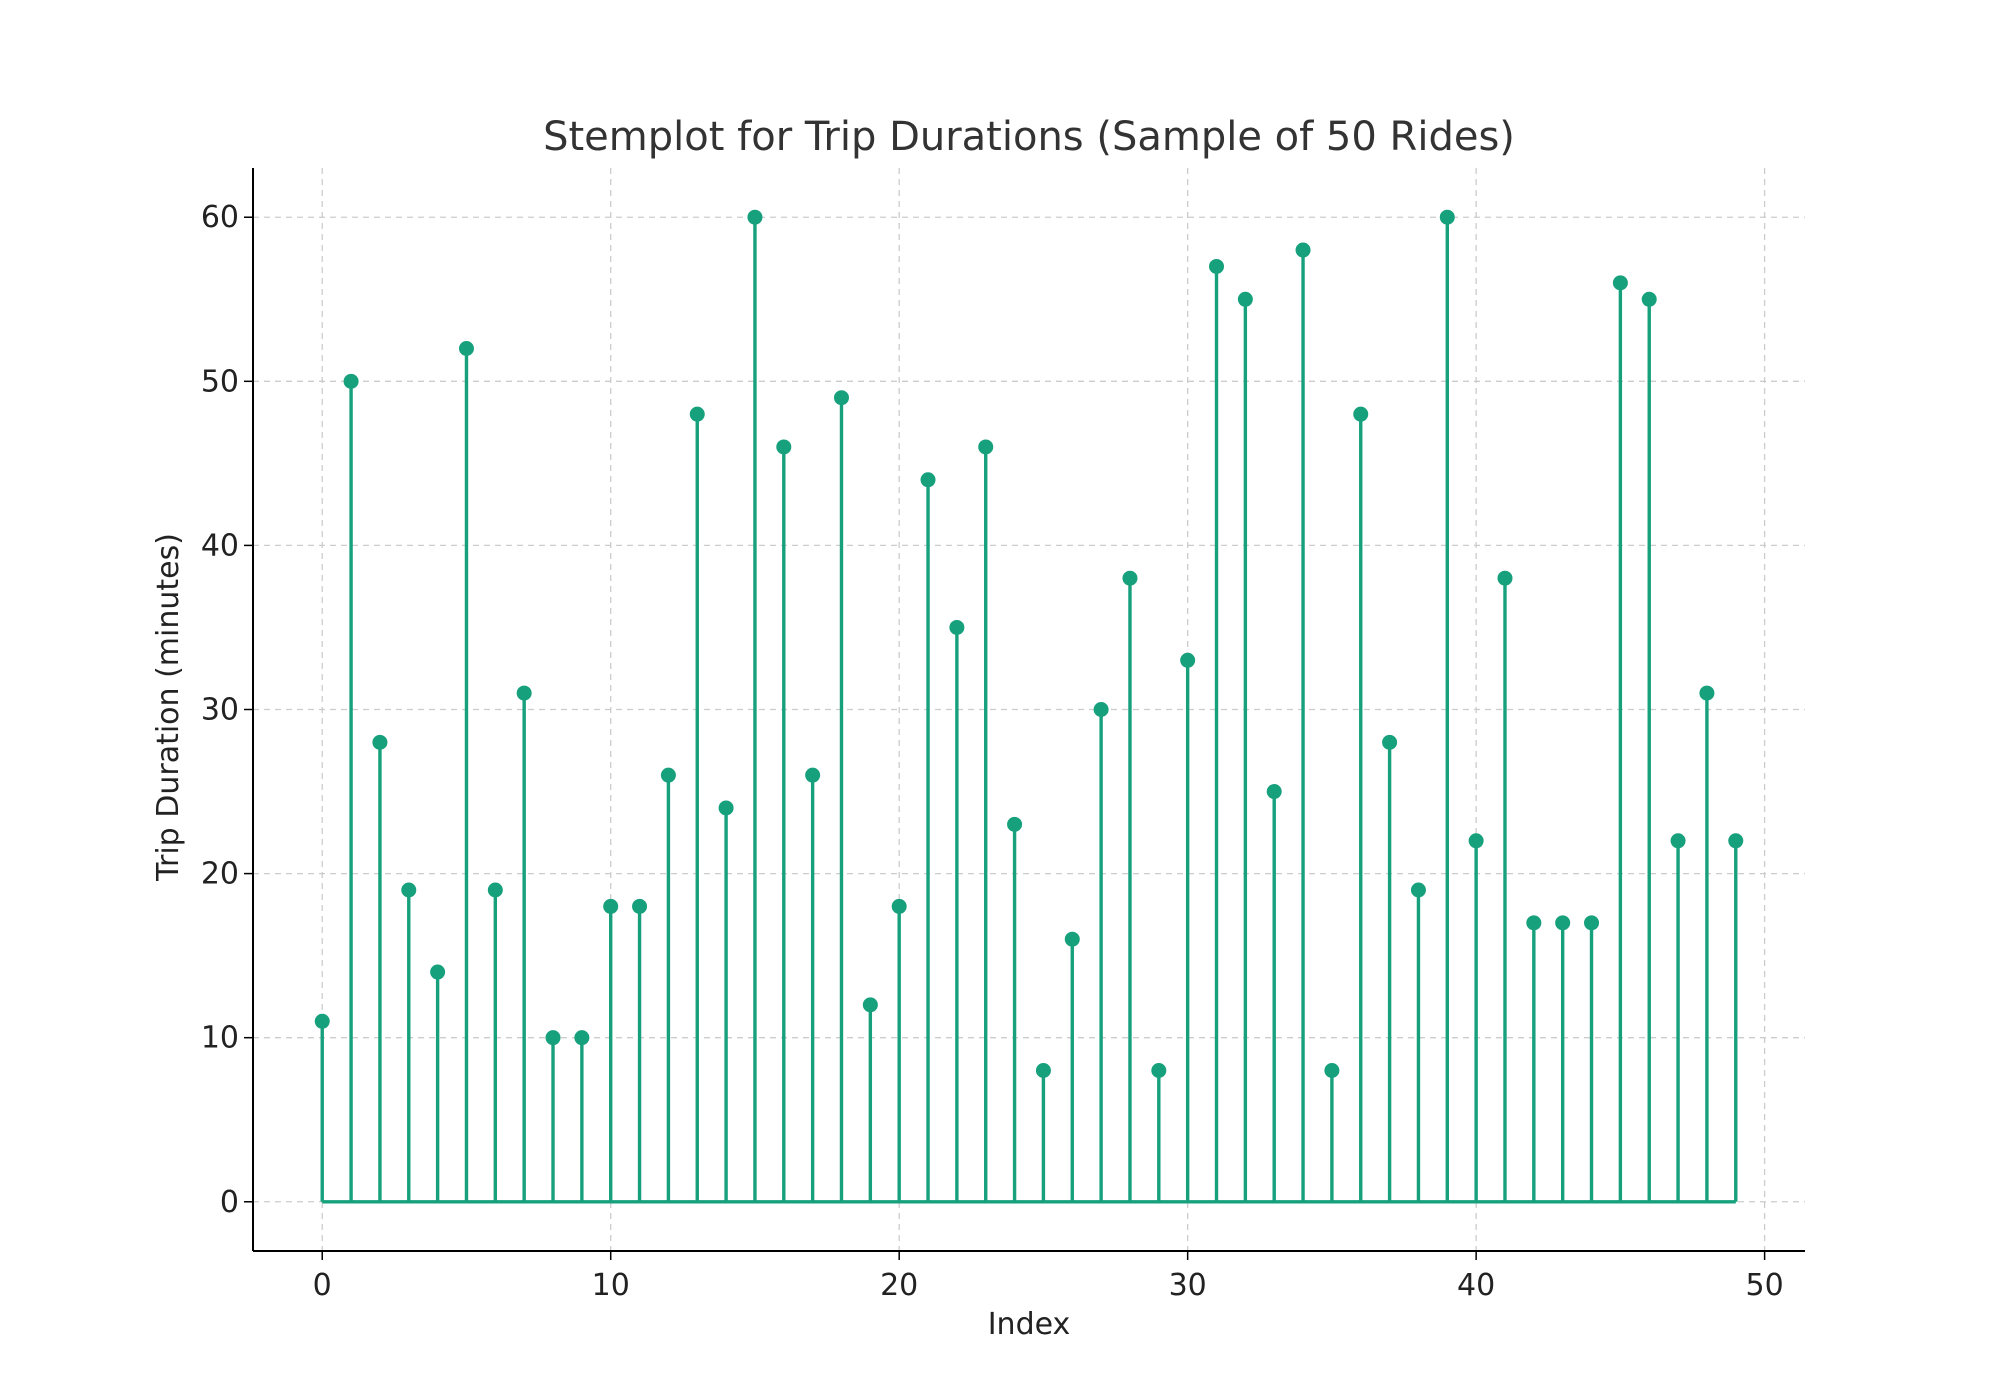 The width and height of the screenshot is (2000, 1400). What do you see at coordinates (220, 710) in the screenshot?
I see `y-tick-label: 30` at bounding box center [220, 710].